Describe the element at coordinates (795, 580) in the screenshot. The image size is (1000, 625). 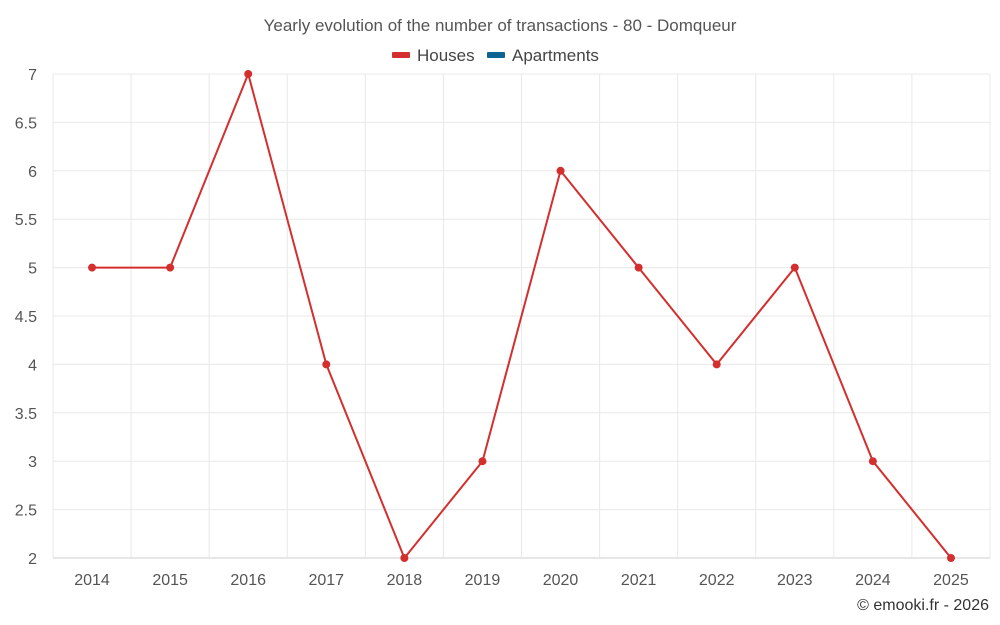
I see `x-tick-label: 2023` at that location.